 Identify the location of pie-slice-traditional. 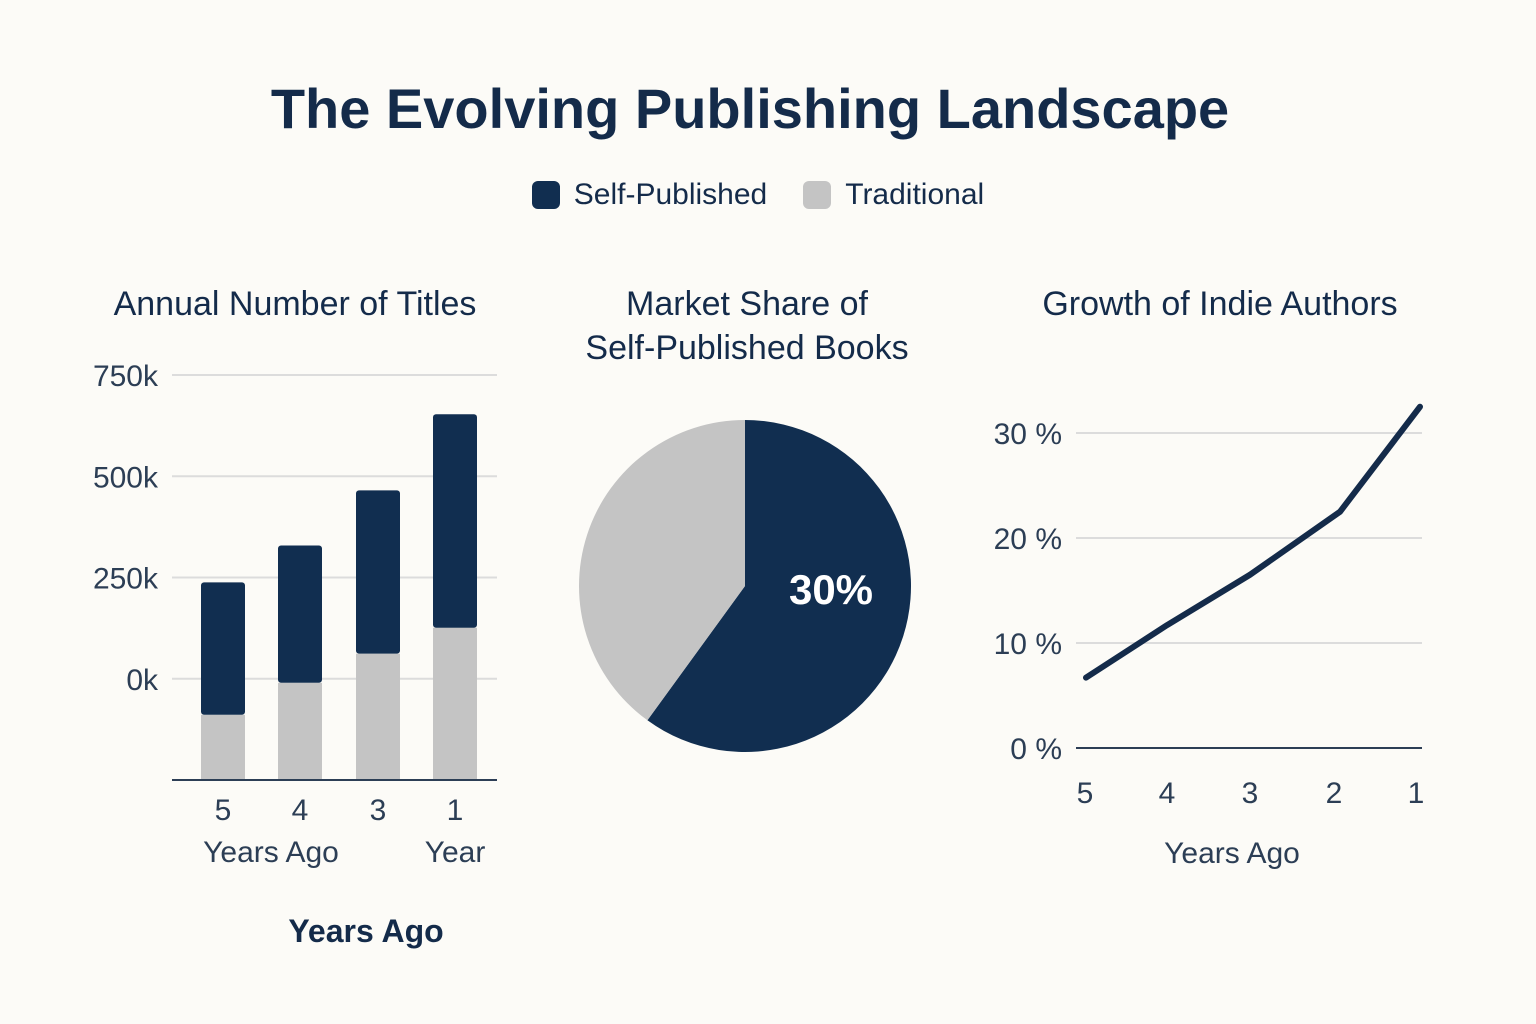
(662, 570).